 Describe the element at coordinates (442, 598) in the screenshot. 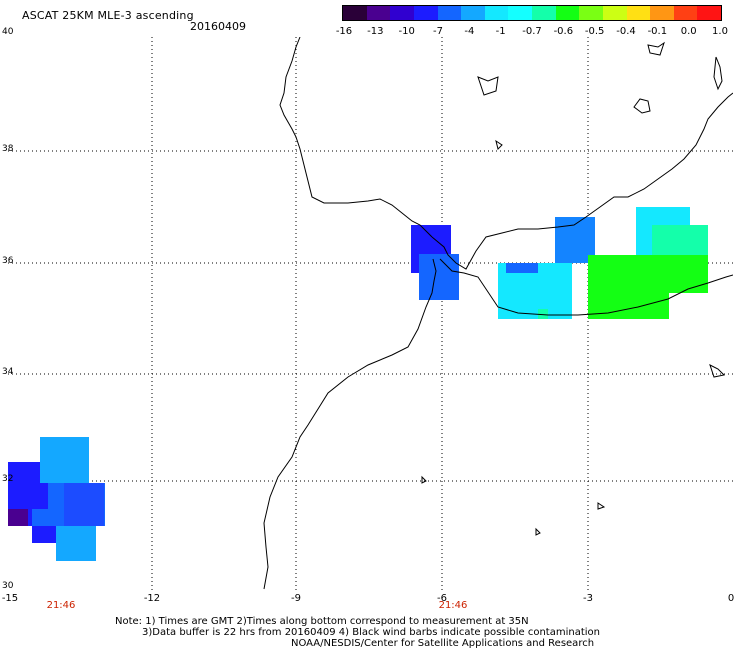

I see `lon-label-6: -6` at that location.